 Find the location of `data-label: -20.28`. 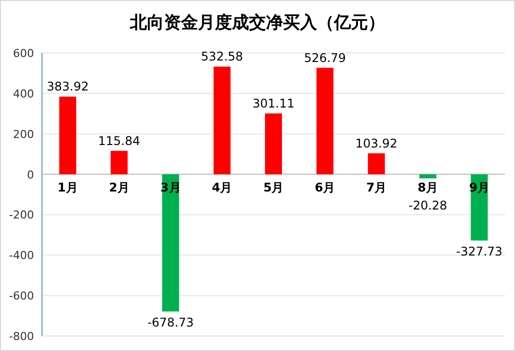

data-label: -20.28 is located at coordinates (428, 205).